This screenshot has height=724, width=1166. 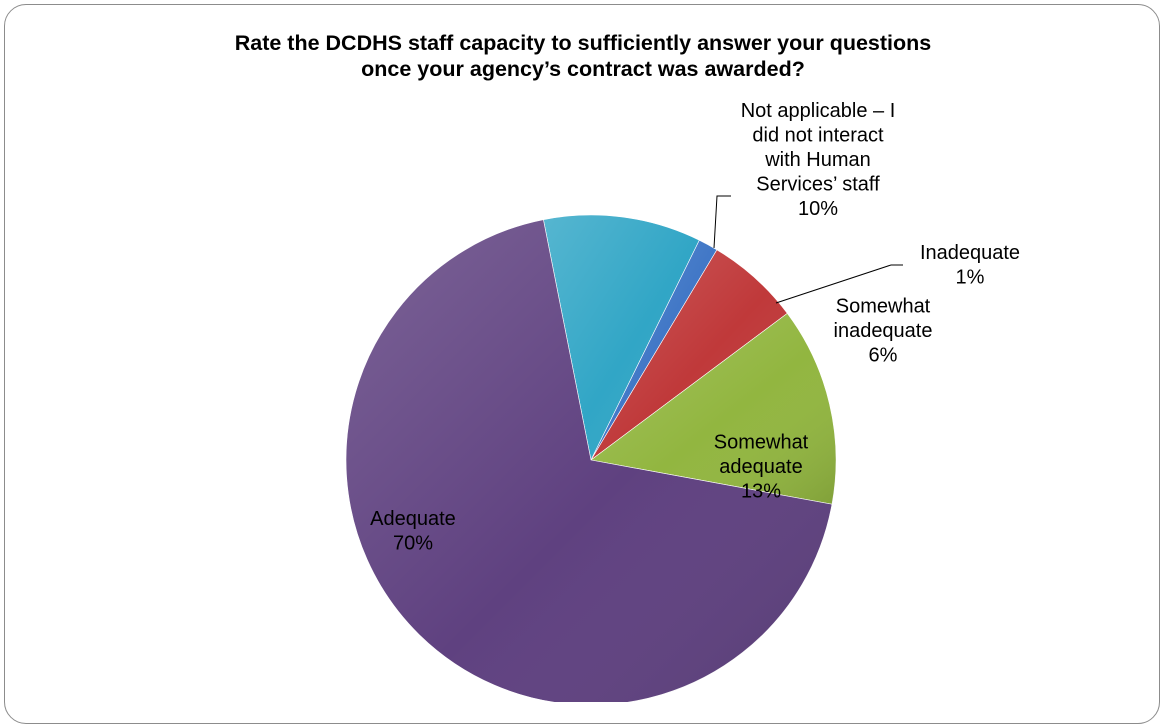 I want to click on pie-slice-shading-inadequate, so click(x=654, y=350).